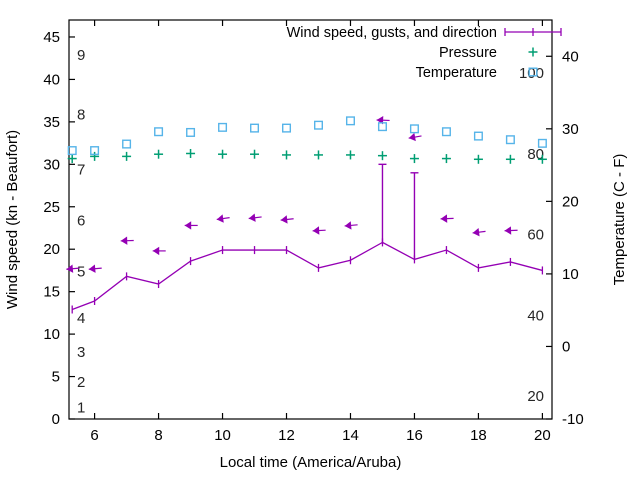  What do you see at coordinates (573, 419) in the screenshot?
I see `y2-tick-label: -10` at bounding box center [573, 419].